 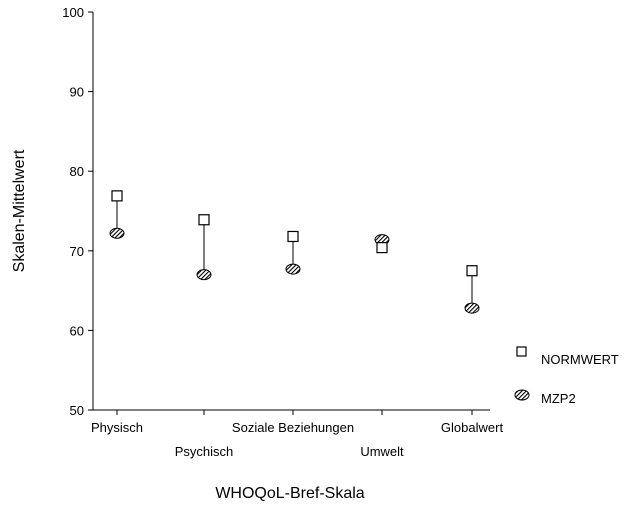 I want to click on y-axis-label: Skalen-Mittelwert, so click(x=19, y=210).